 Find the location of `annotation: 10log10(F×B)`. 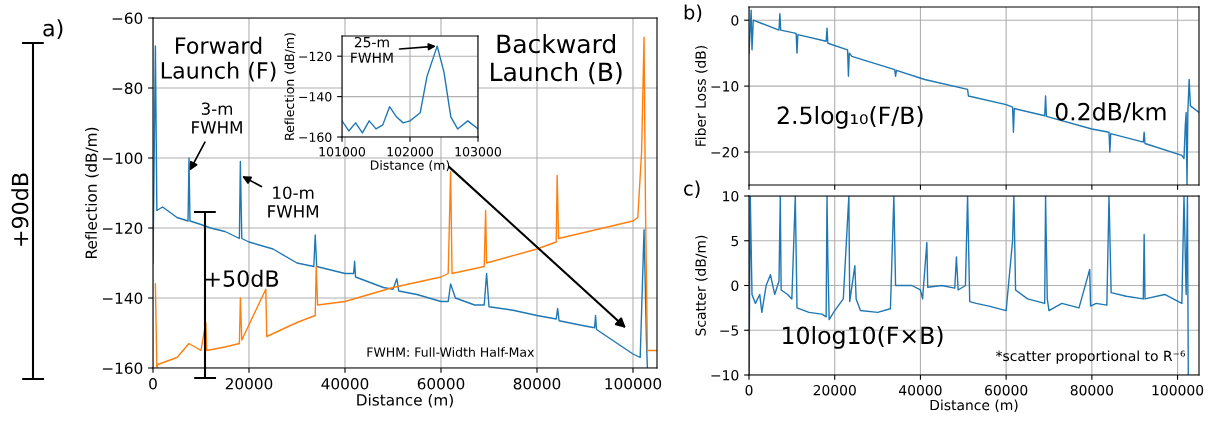

annotation: 10log10(F×B) is located at coordinates (863, 337).